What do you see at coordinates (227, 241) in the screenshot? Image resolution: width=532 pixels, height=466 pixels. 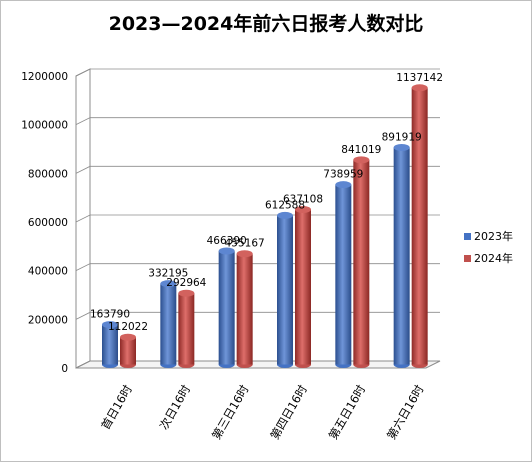 I see `data-label: 466390` at bounding box center [227, 241].